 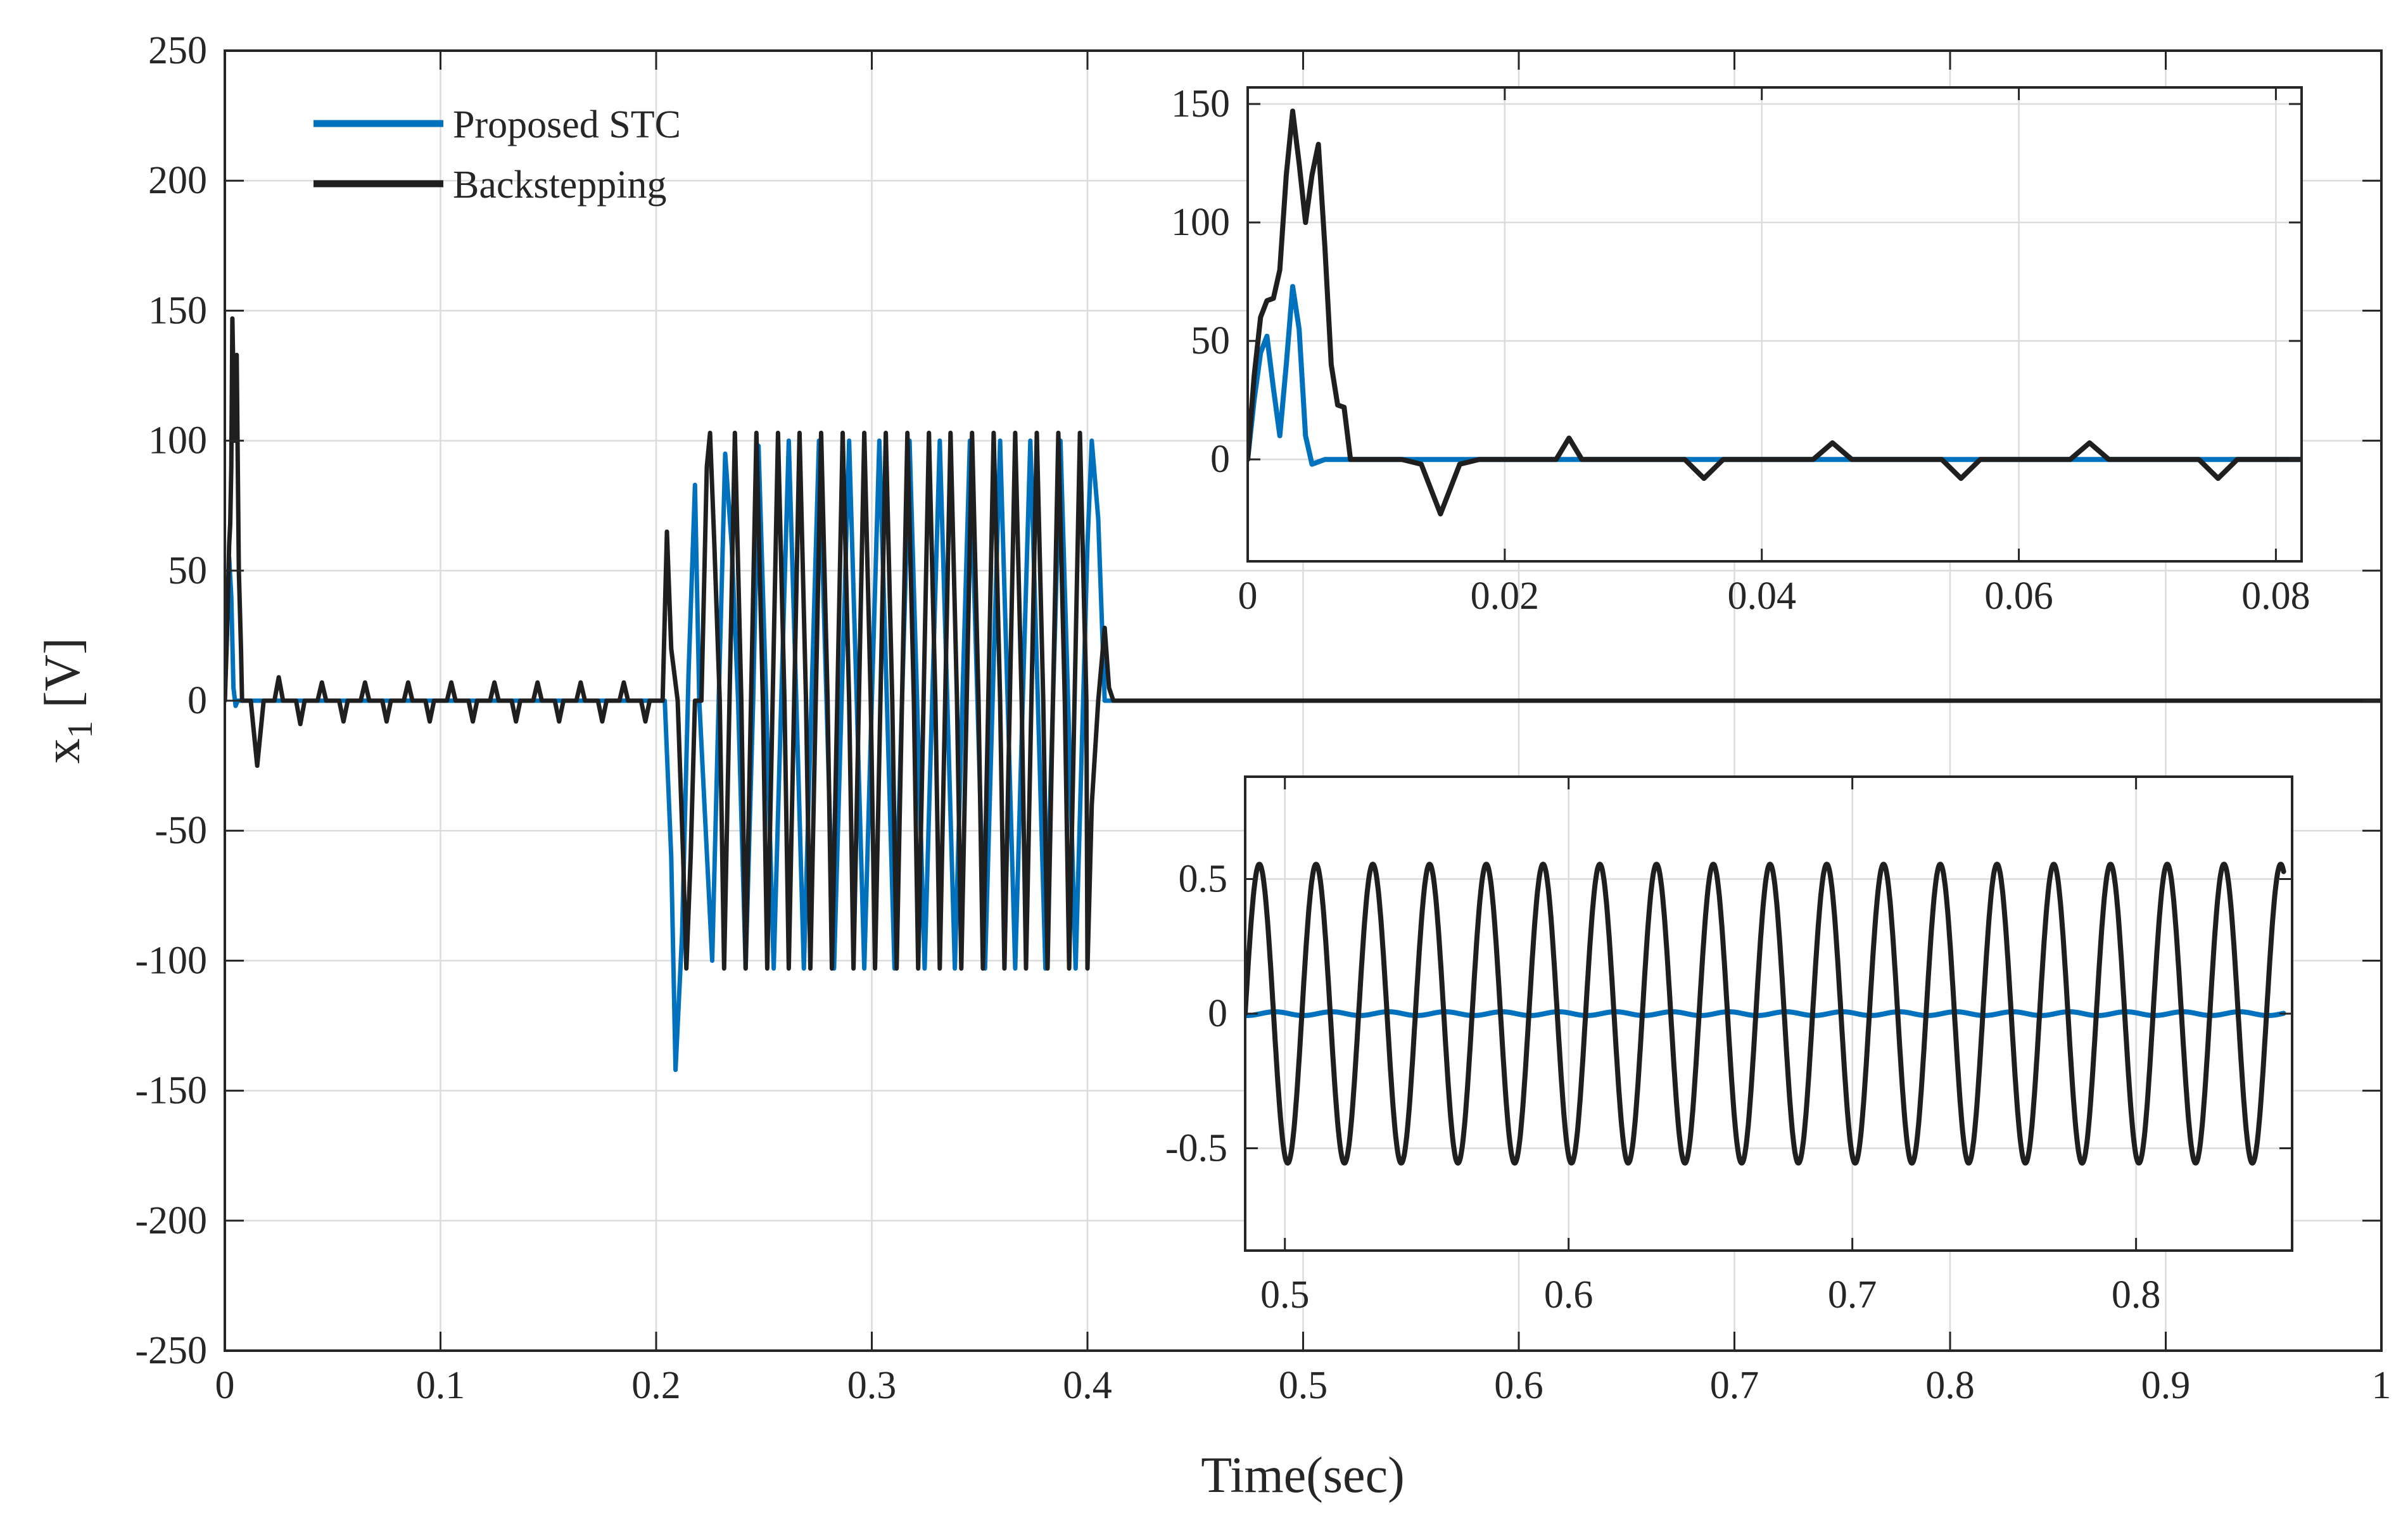 I want to click on main-x-tick-label: 0.2, so click(x=656, y=1385).